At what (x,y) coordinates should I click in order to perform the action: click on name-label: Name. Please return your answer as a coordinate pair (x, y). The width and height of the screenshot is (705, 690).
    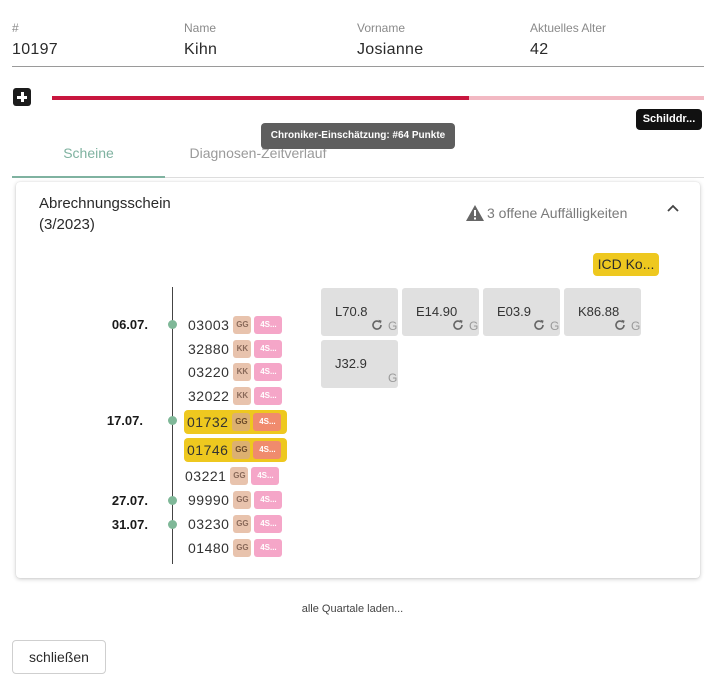
    Looking at the image, I should click on (200, 28).